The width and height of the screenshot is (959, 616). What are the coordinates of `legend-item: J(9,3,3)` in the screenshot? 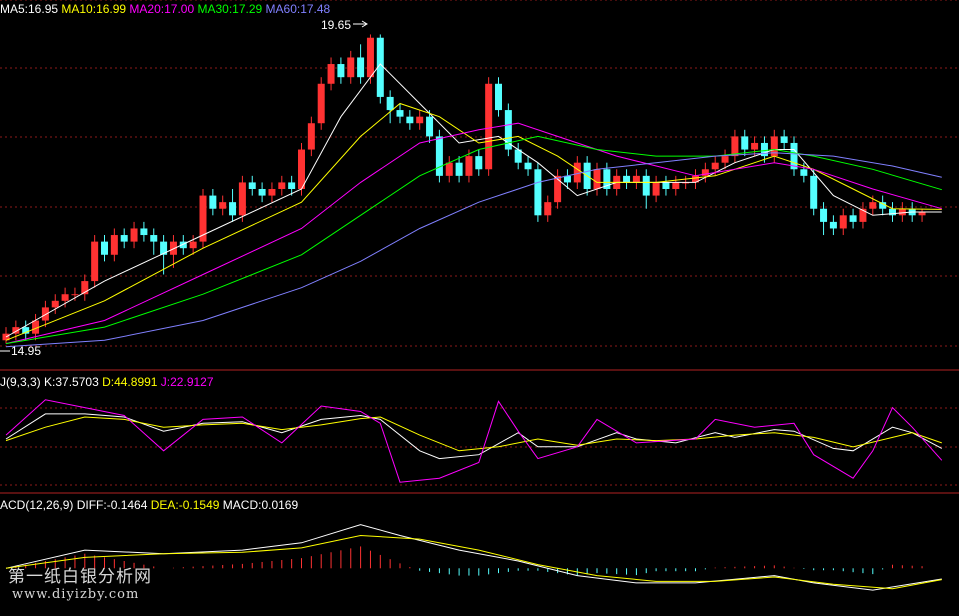 It's located at (20, 382).